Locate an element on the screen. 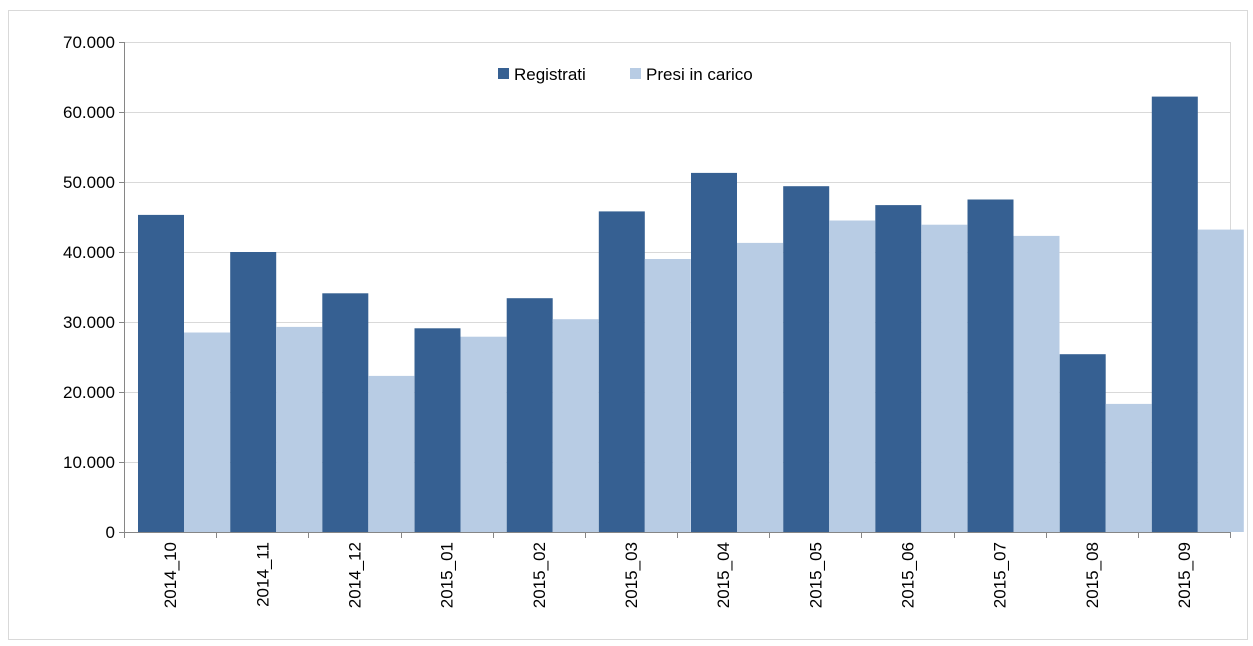 This screenshot has width=1253, height=646. x-tick-label: 2015_04 is located at coordinates (723, 575).